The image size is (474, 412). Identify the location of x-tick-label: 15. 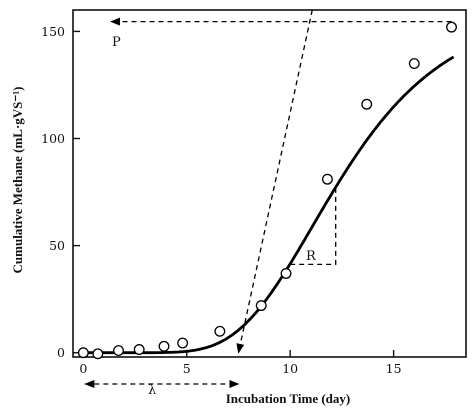
(394, 368).